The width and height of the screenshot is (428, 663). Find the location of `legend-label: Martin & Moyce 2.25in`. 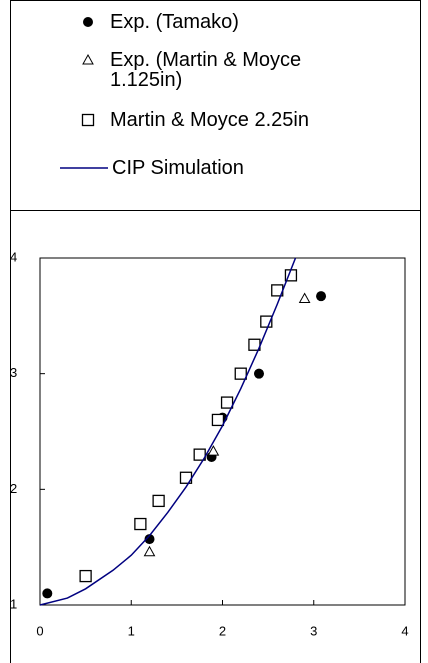

legend-label: Martin & Moyce 2.25in is located at coordinates (209, 120).